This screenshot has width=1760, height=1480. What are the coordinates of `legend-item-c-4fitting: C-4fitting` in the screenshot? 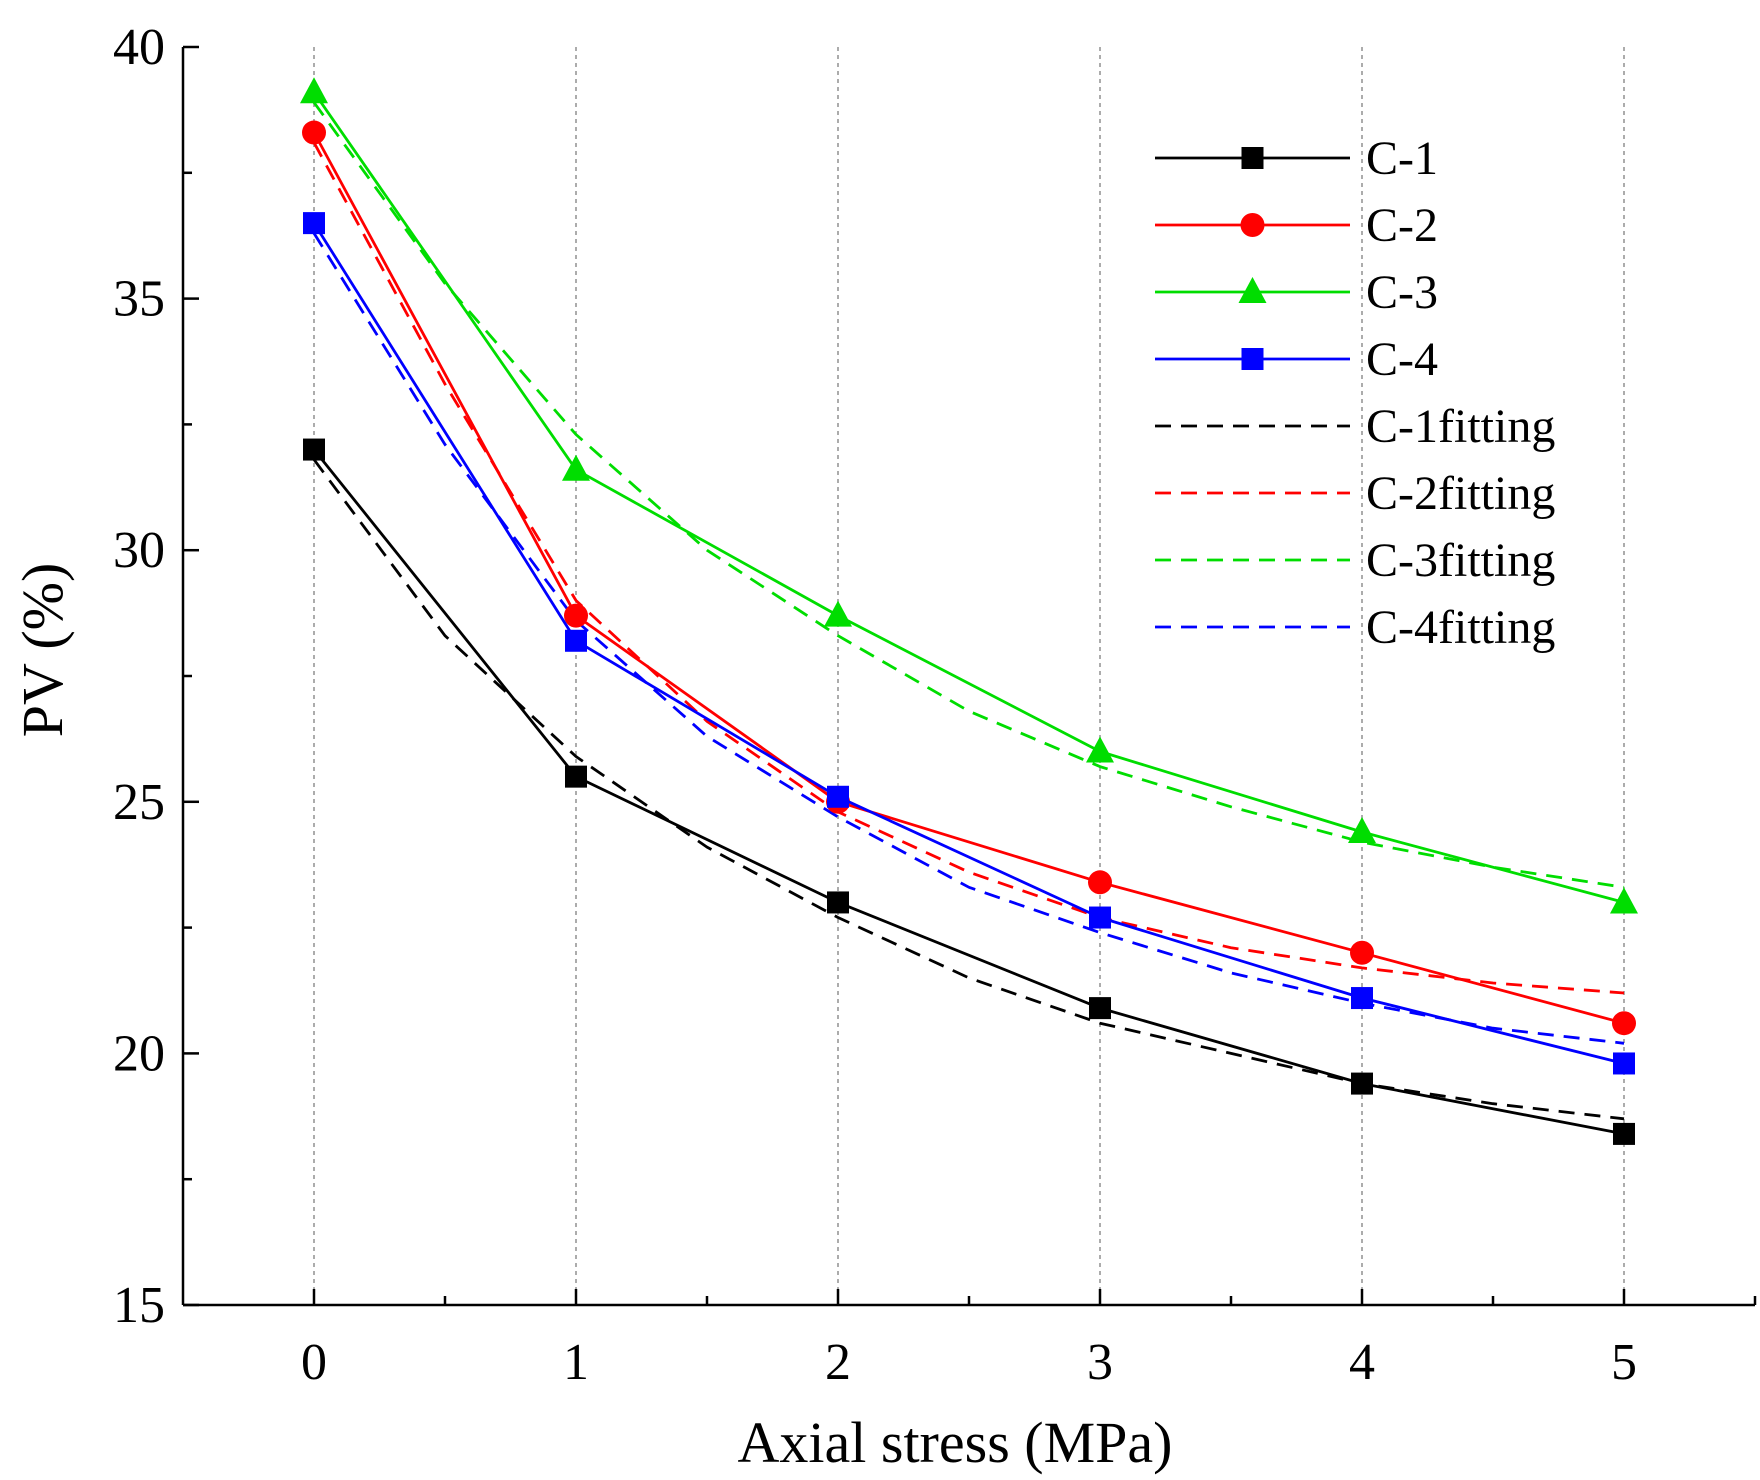 It's located at (1355, 627).